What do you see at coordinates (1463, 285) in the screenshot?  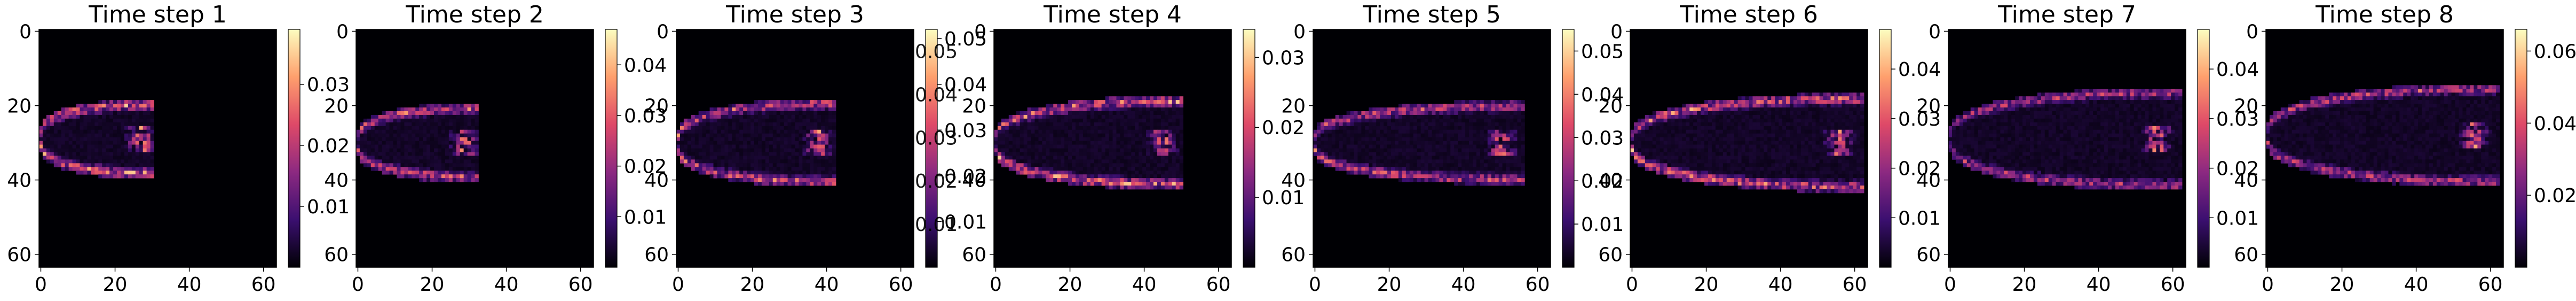 I see `x-tick-label: 40` at bounding box center [1463, 285].